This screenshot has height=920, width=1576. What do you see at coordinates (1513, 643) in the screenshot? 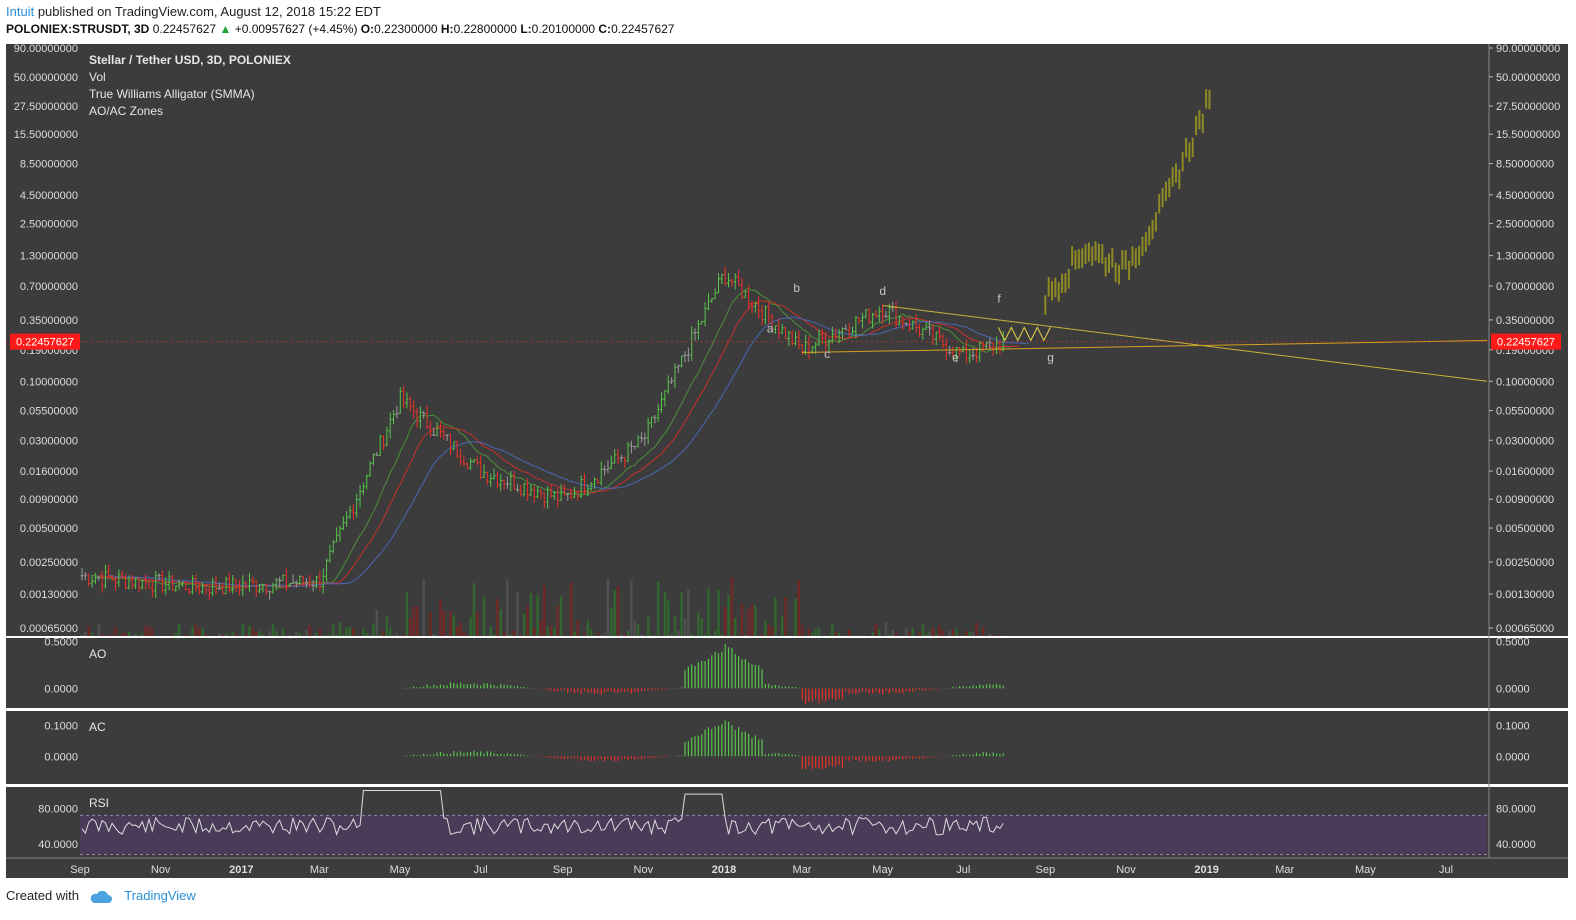
I see `ao-tick-right: 0.5000` at bounding box center [1513, 643].